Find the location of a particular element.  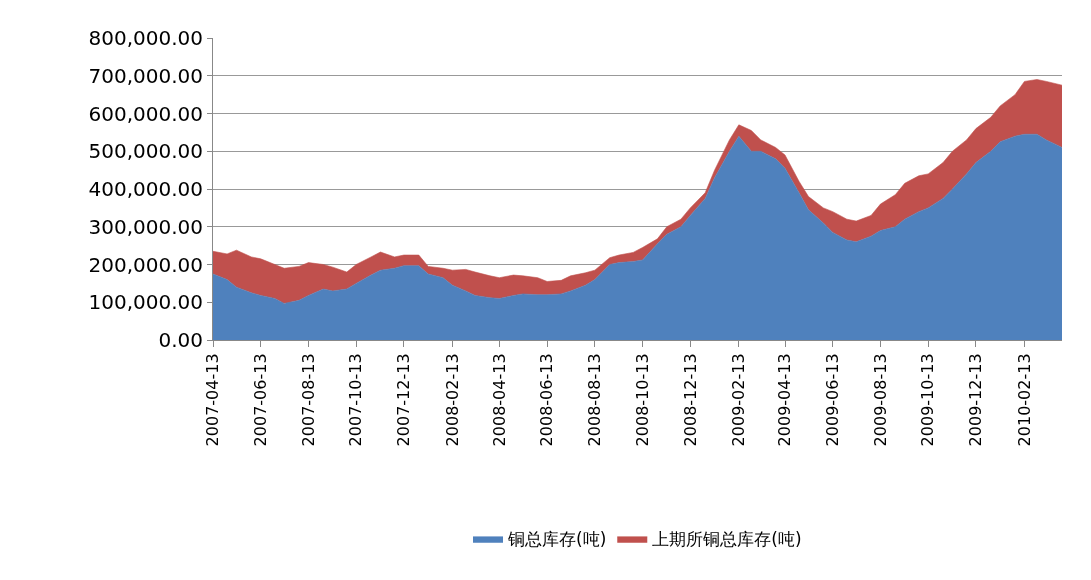

x-tick-label: 2007-06-13 is located at coordinates (260, 400).